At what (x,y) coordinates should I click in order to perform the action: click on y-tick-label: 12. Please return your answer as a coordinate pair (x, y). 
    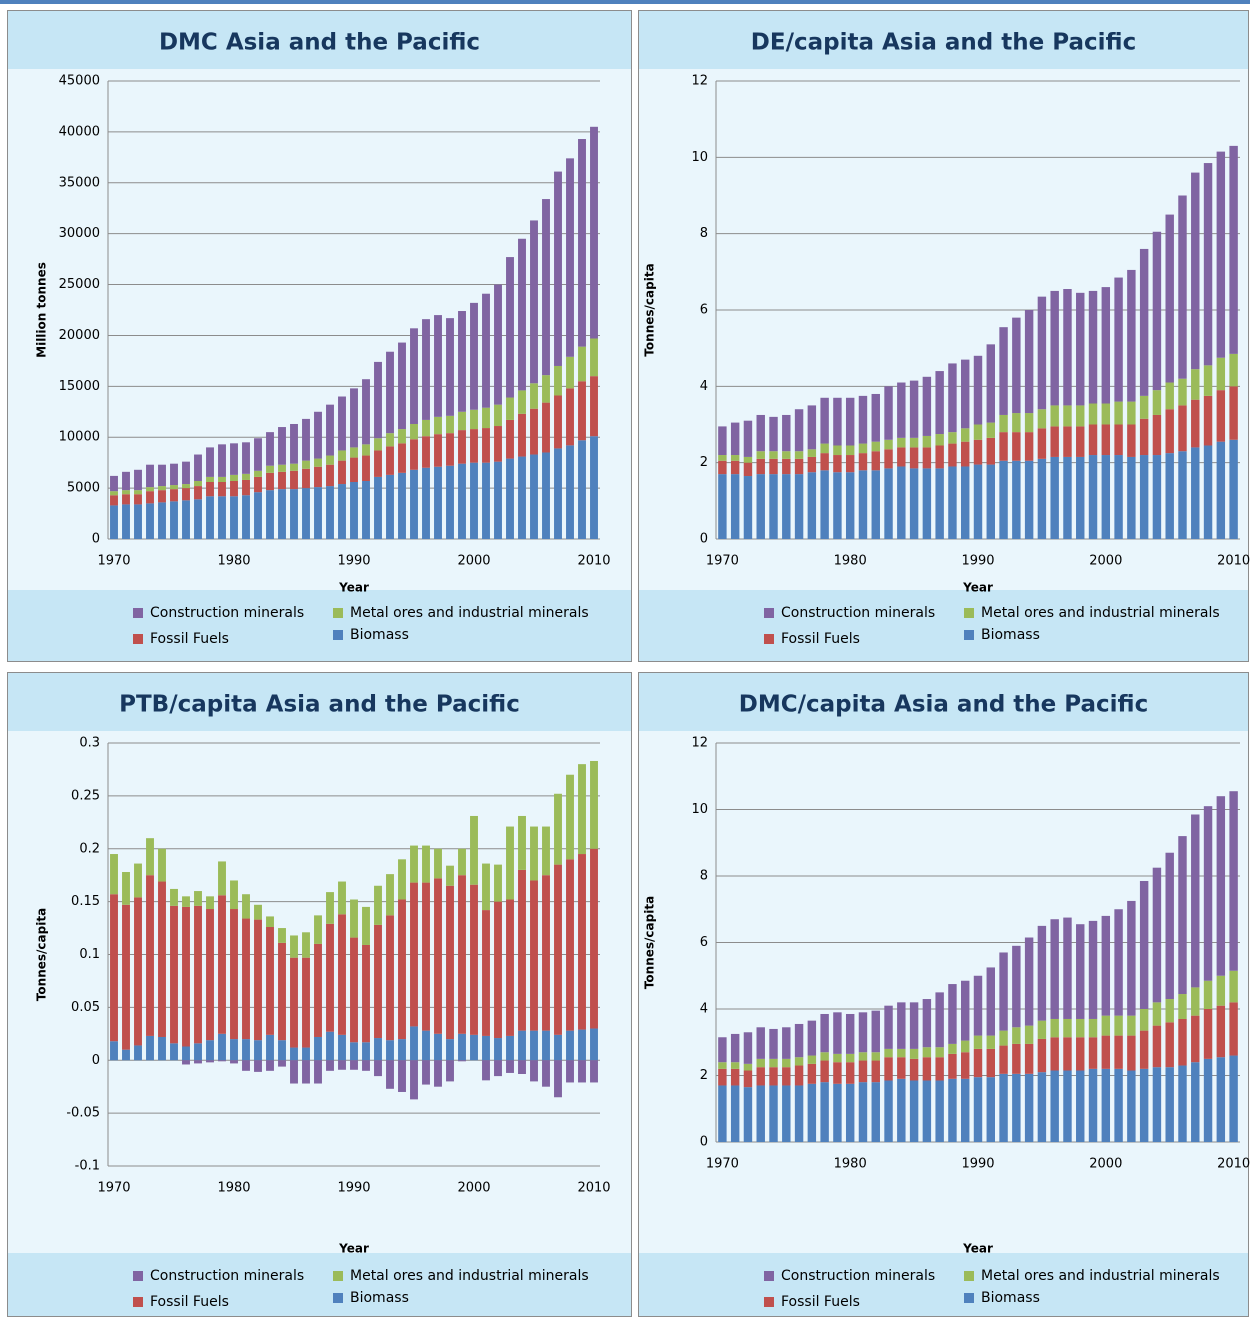
    Looking at the image, I should click on (699, 81).